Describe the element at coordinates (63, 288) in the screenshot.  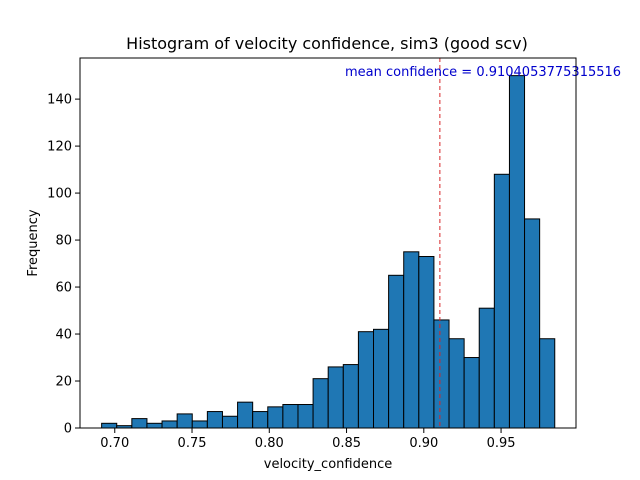
I see `y-tick-label: 60` at that location.